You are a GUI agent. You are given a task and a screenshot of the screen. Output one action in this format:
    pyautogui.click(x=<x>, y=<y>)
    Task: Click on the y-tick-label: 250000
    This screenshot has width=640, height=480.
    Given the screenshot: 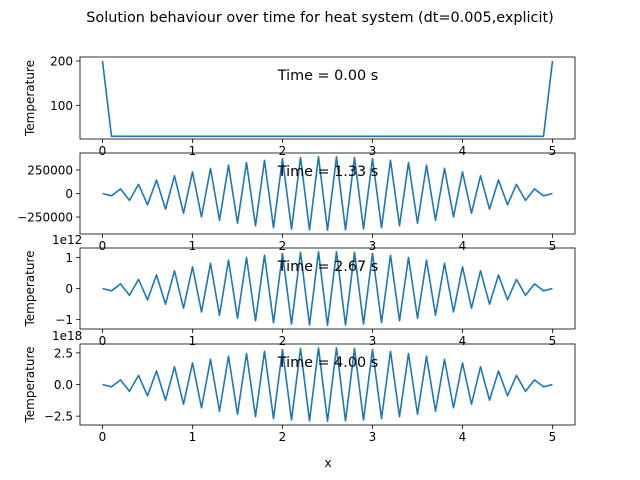 What is the action you would take?
    pyautogui.click(x=50, y=170)
    